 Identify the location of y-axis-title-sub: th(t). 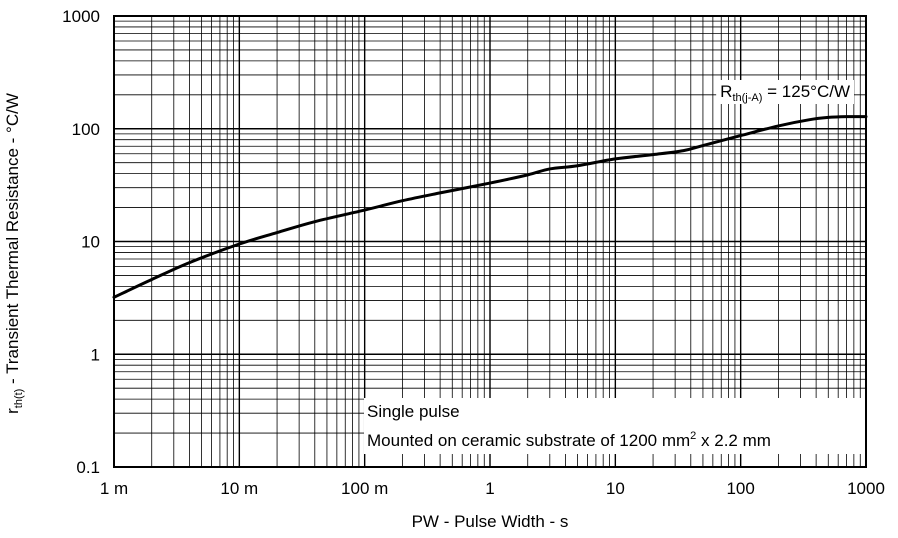
(19, 399).